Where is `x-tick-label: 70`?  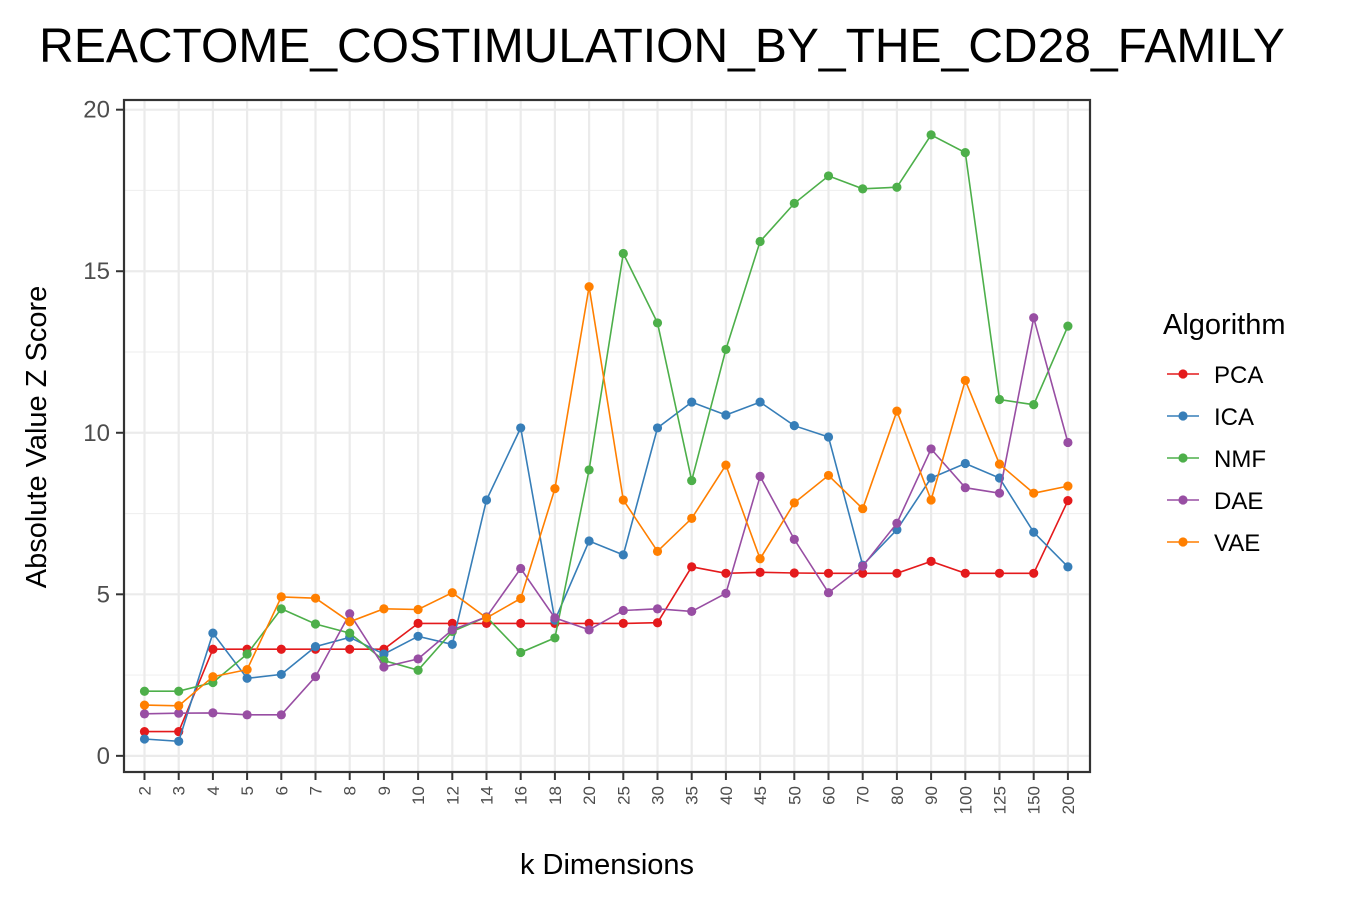 x-tick-label: 70 is located at coordinates (863, 795).